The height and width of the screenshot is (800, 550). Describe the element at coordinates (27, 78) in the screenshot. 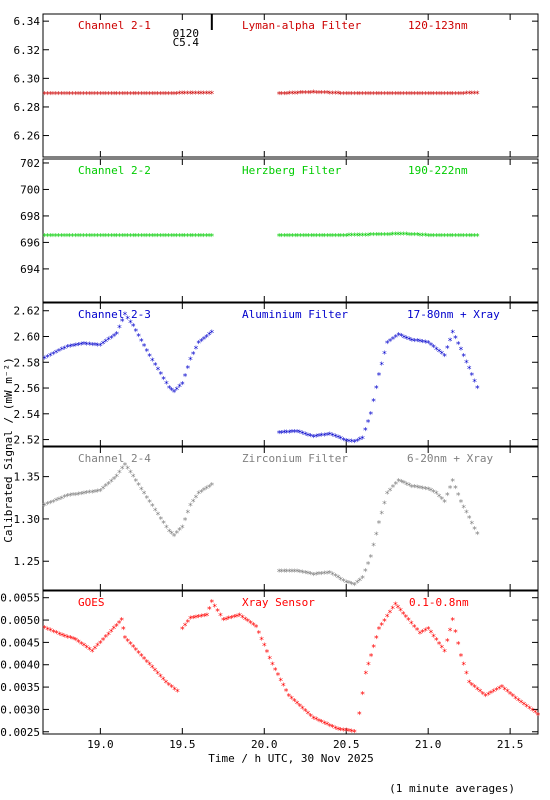

I see `y-tick-label: 6.30` at that location.